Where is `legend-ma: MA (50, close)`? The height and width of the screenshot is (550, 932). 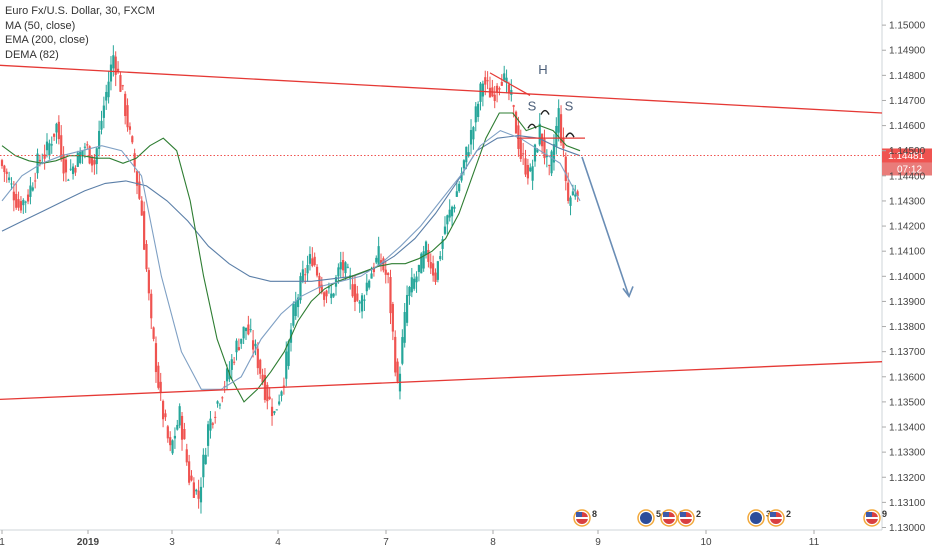
legend-ma: MA (50, close) is located at coordinates (40, 25).